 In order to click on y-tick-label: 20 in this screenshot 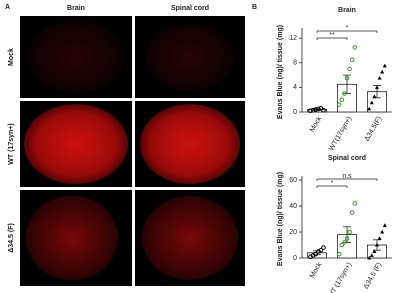, I will do `click(293, 232)`.